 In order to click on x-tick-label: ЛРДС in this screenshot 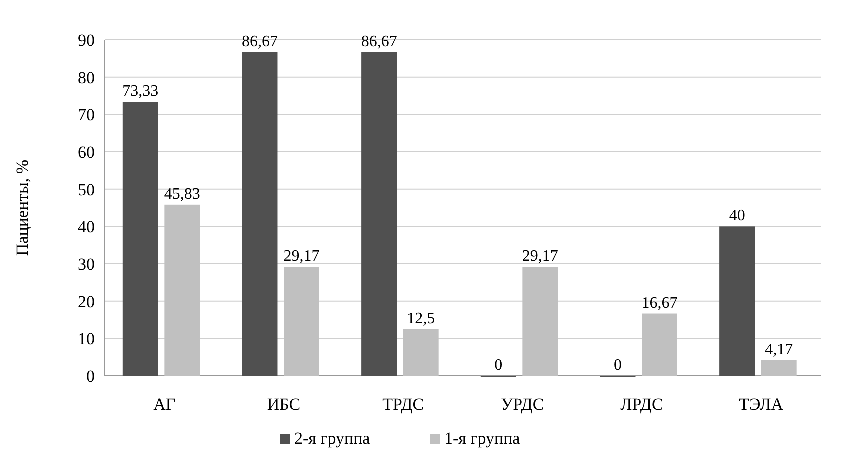, I will do `click(642, 404)`.